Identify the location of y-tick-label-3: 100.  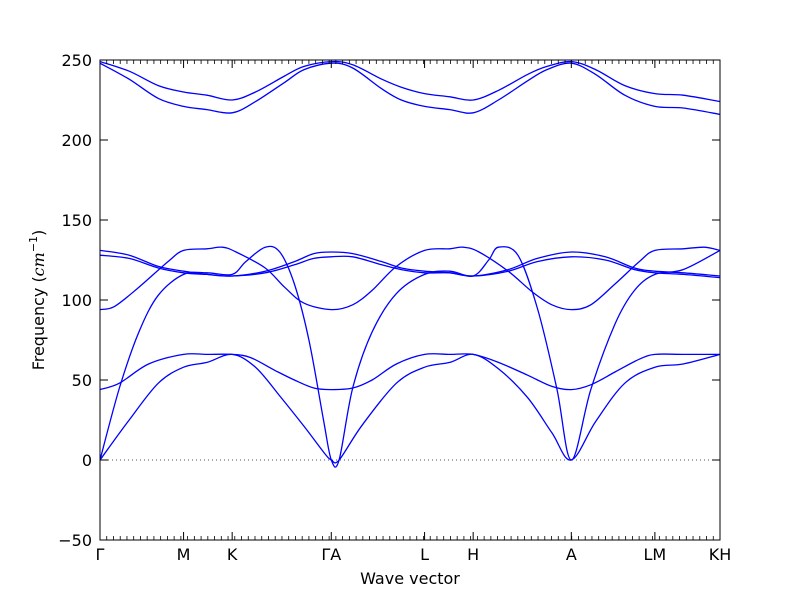
(76, 300).